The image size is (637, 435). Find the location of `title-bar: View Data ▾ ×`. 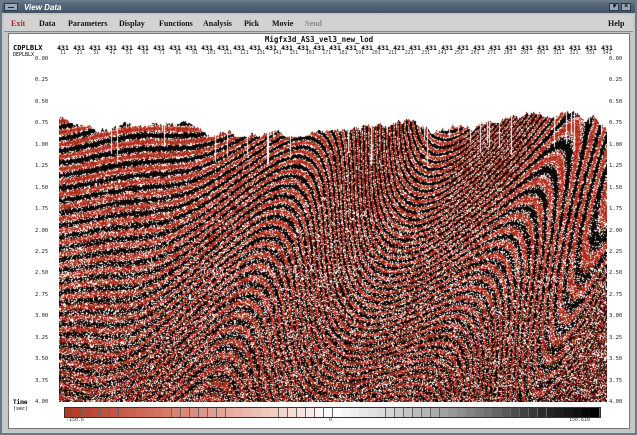

title-bar: View Data ▾ × is located at coordinates (318, 7).